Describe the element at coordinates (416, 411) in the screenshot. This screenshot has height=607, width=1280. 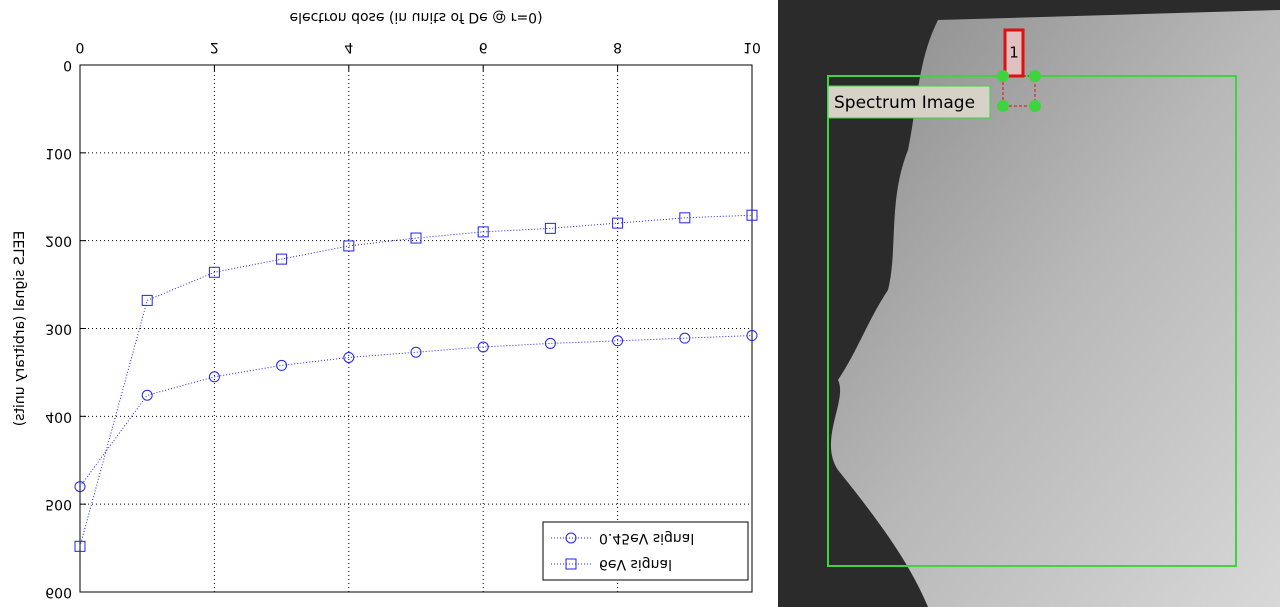
I see `series-line` at that location.